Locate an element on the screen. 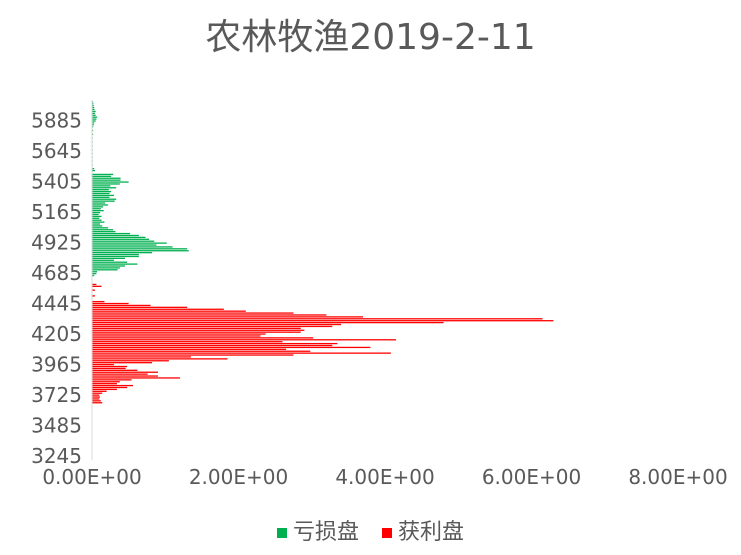 The image size is (741, 555). y-tick-label-0: 3245 is located at coordinates (56, 456).